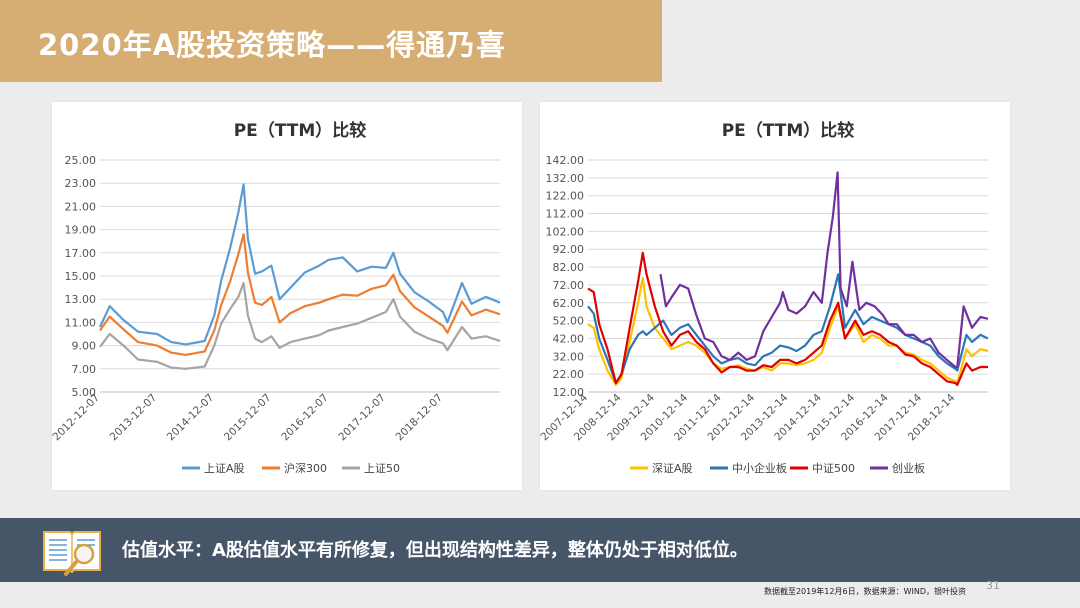 The width and height of the screenshot is (1080, 608). I want to click on y-tick-label: 19.00, so click(81, 230).